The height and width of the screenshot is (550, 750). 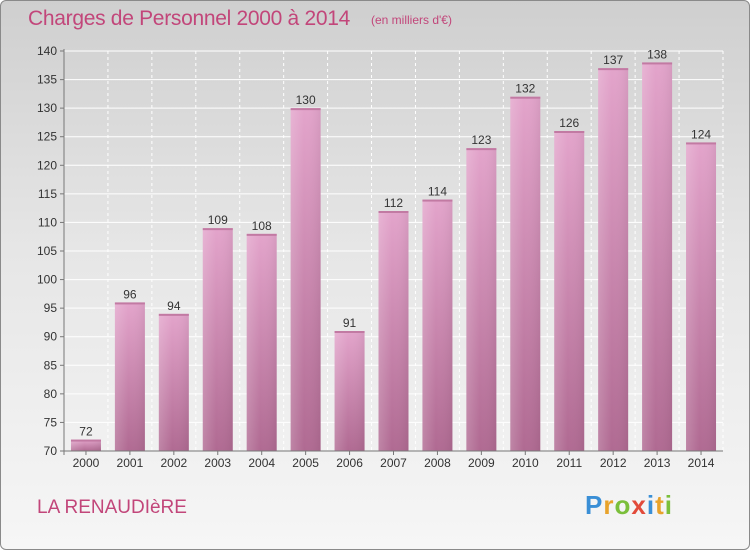 I want to click on x-tick-label: 2009, so click(x=481, y=463).